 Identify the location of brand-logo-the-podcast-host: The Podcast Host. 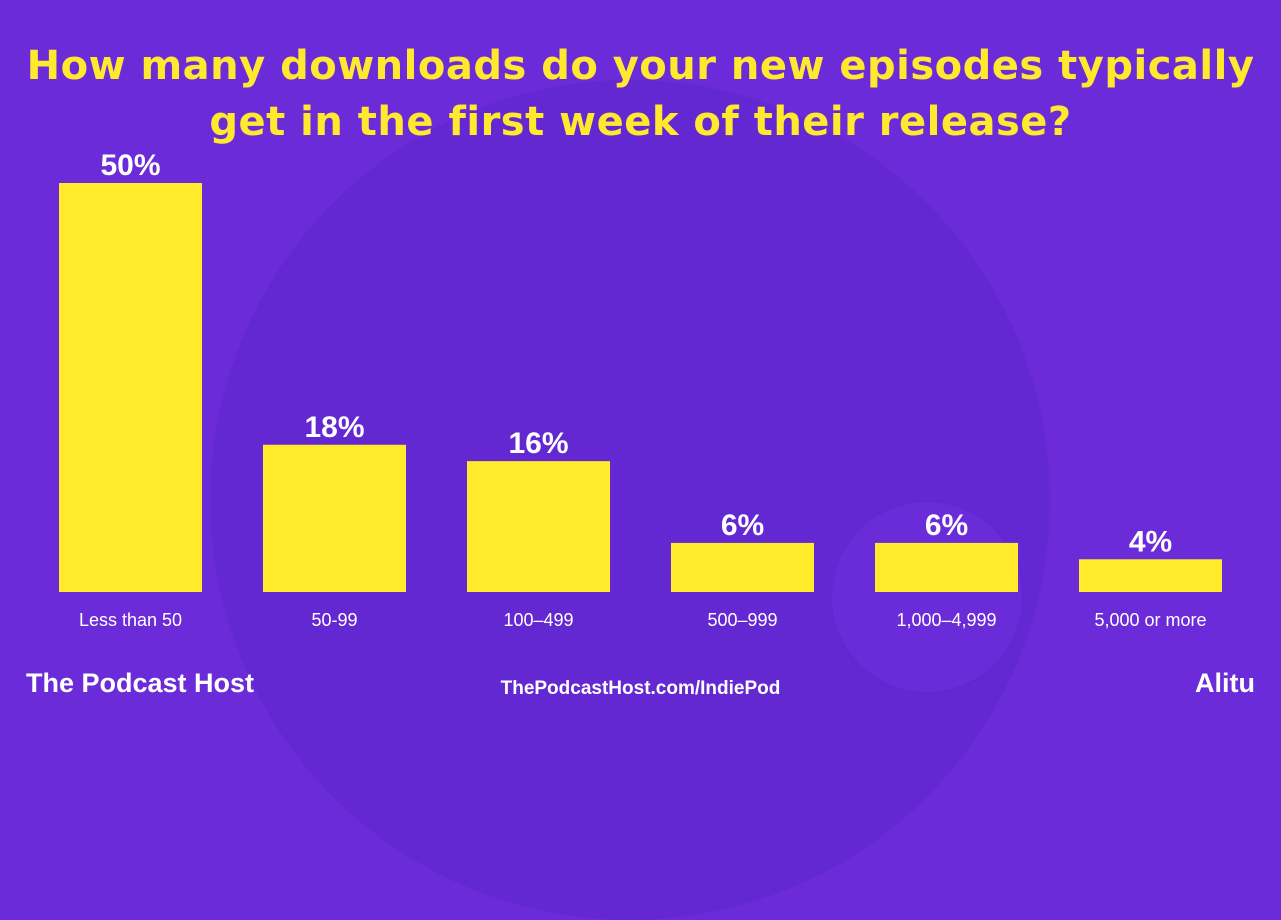
(140, 683).